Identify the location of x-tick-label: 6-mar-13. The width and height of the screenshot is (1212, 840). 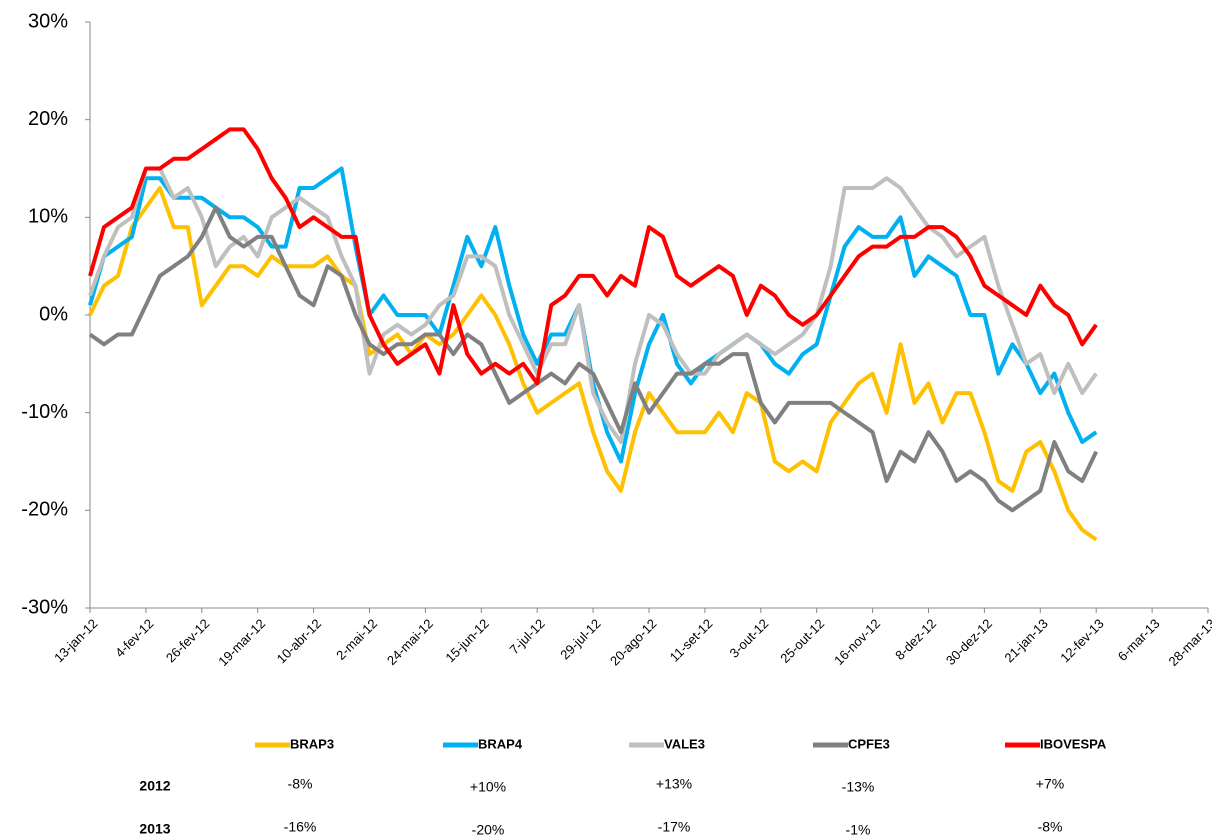
(1139, 640).